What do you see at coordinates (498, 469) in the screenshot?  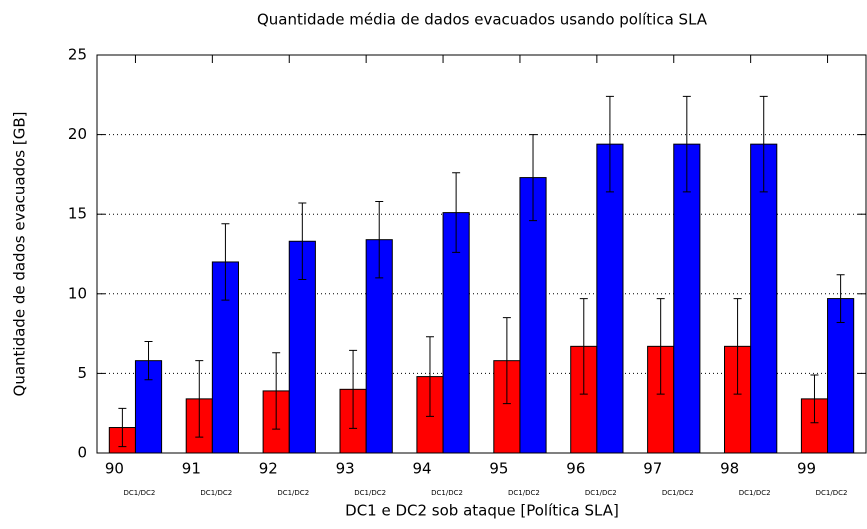 I see `x-tick-label: 95` at bounding box center [498, 469].